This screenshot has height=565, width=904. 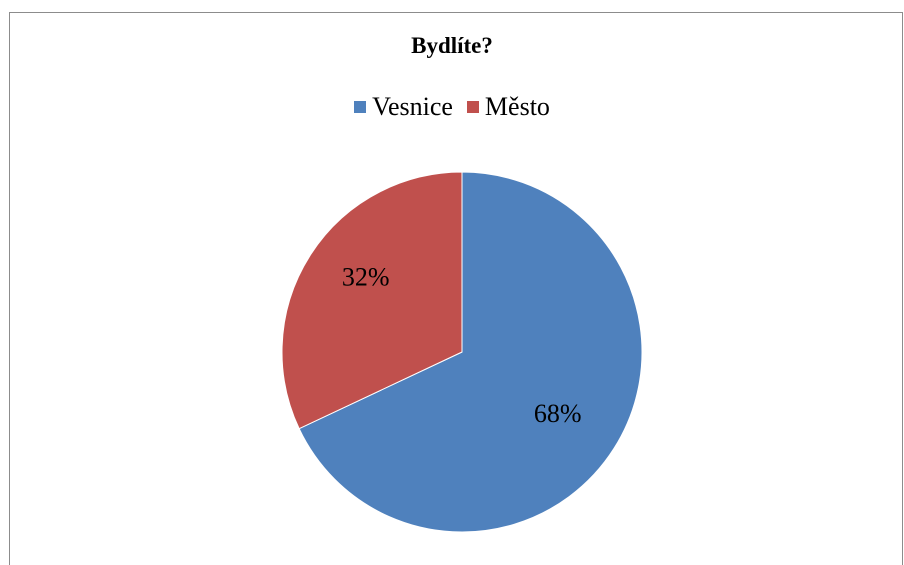 What do you see at coordinates (360, 107) in the screenshot?
I see `legend-swatch-vesnice` at bounding box center [360, 107].